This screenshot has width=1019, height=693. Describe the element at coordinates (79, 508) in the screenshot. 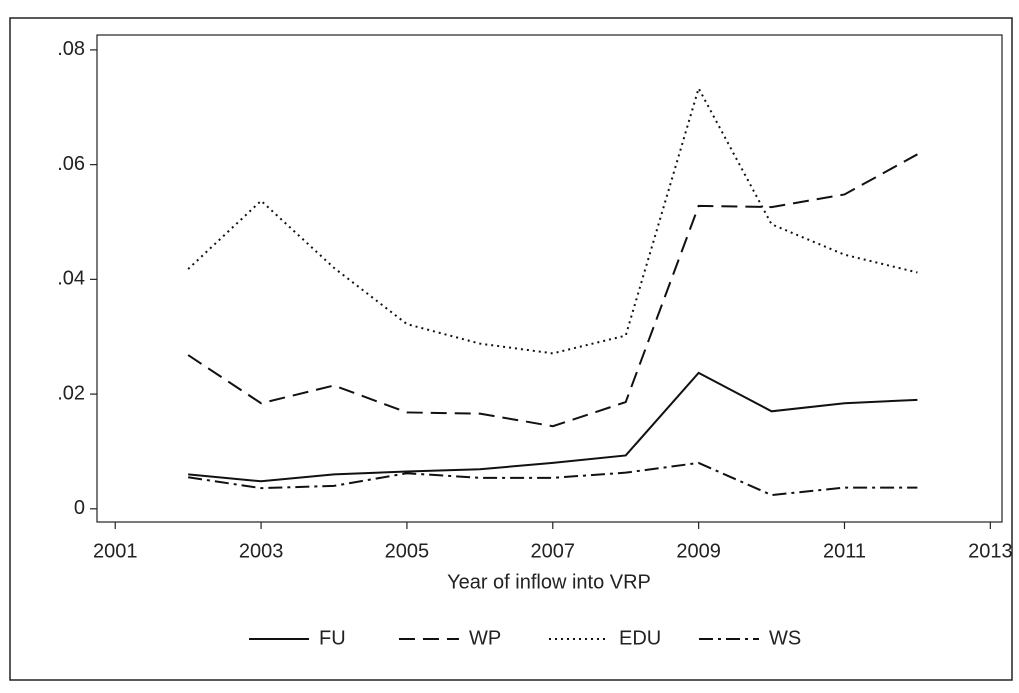

I see `y-tick-label: 0` at that location.